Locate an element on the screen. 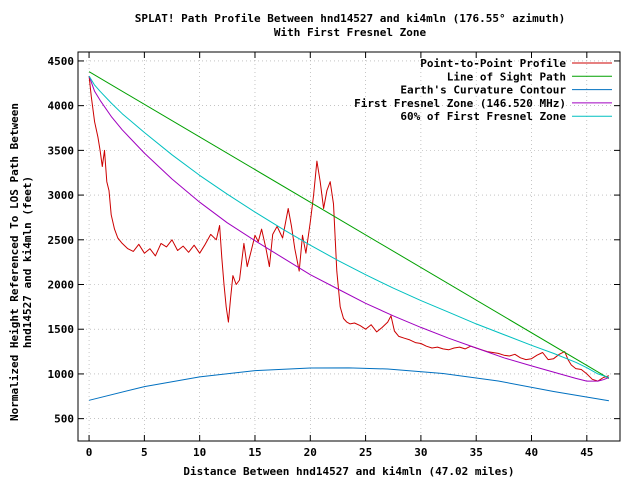 This screenshot has height=480, width=640. y-tick-label: 3500 is located at coordinates (61, 150).